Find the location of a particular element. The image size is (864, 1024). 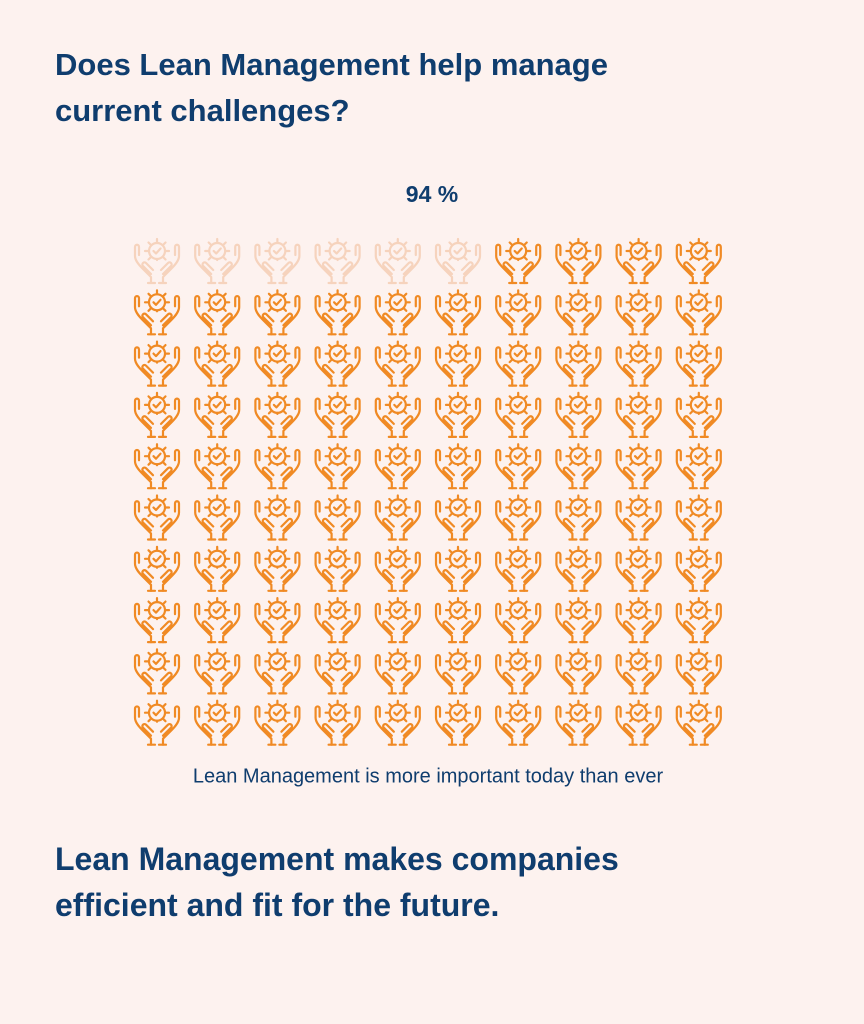

value-label: 94 % is located at coordinates (432, 194).